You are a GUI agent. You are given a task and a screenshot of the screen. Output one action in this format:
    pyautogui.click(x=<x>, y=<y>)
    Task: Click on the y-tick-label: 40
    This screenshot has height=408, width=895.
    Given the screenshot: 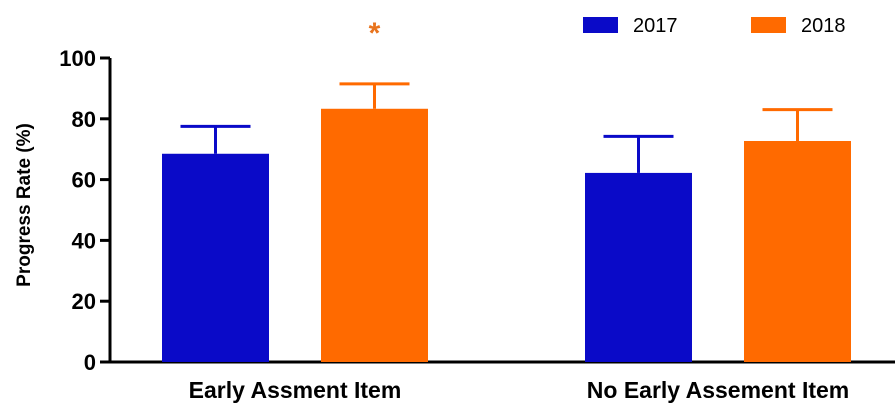 What is the action you would take?
    pyautogui.click(x=84, y=240)
    